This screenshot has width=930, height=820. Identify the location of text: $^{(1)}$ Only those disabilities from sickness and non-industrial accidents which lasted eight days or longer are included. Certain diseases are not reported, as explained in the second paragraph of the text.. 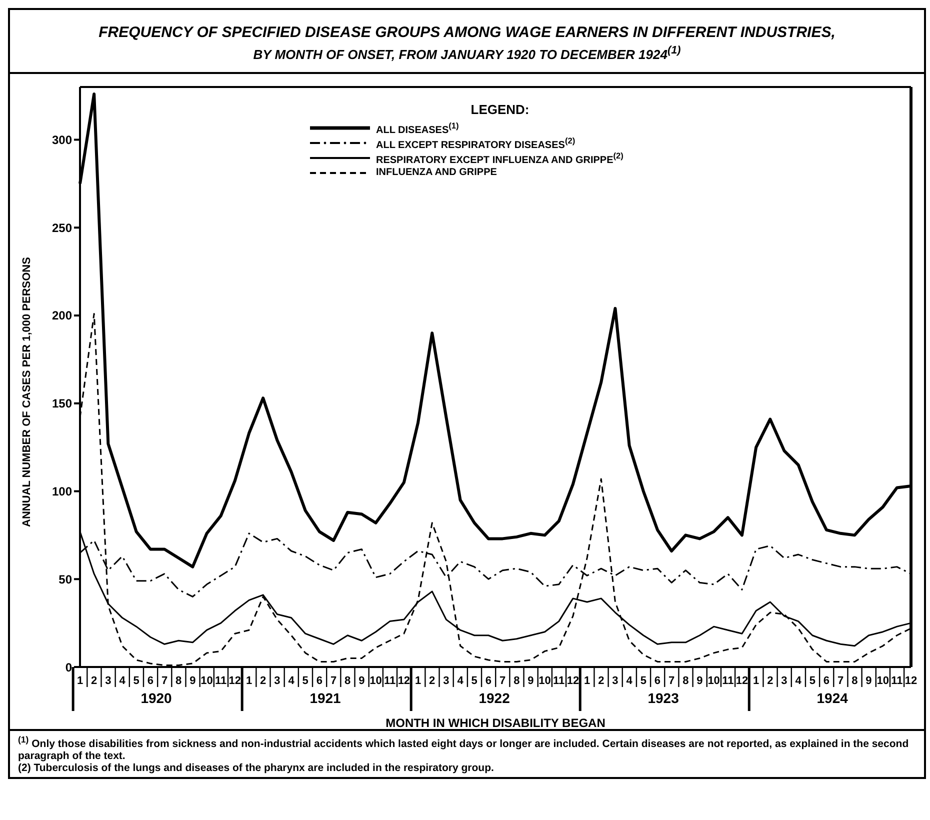
(463, 748).